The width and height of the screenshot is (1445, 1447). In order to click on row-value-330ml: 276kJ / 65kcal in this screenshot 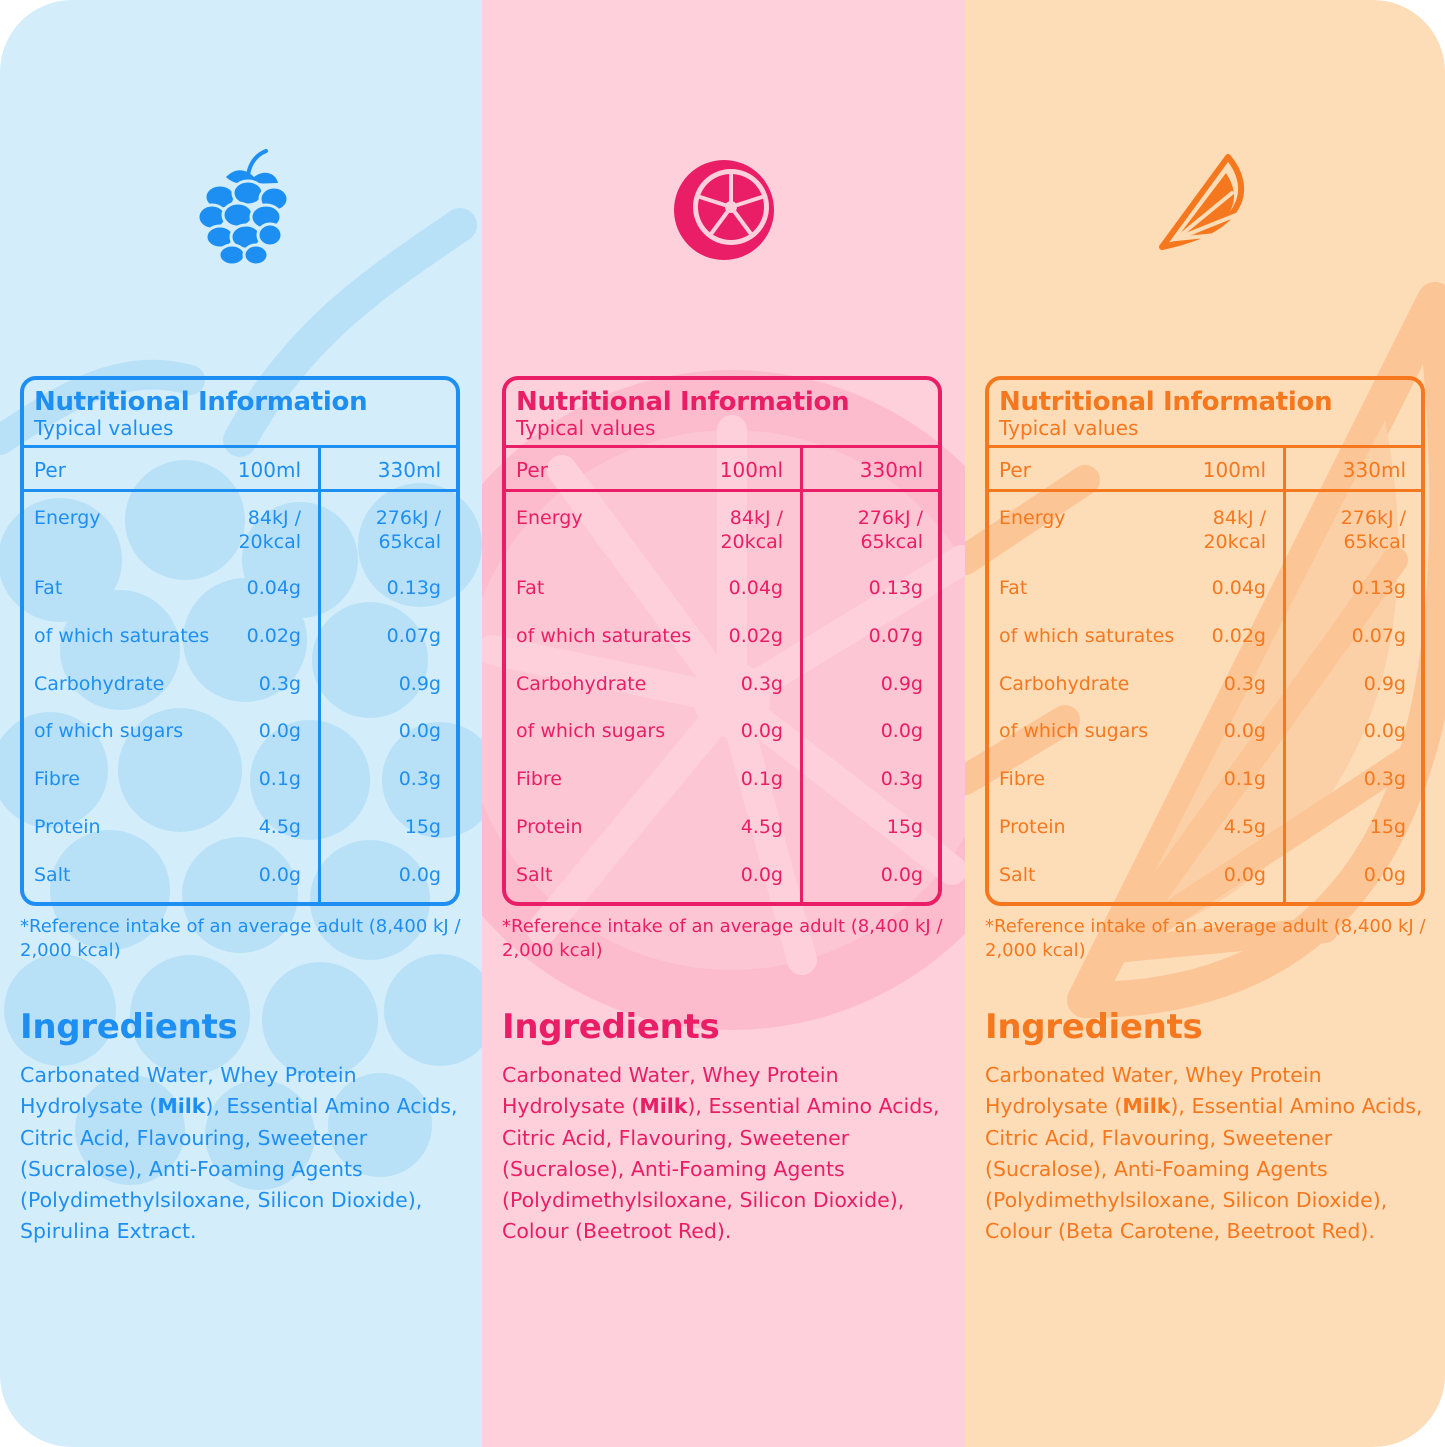, I will do `click(1373, 530)`.